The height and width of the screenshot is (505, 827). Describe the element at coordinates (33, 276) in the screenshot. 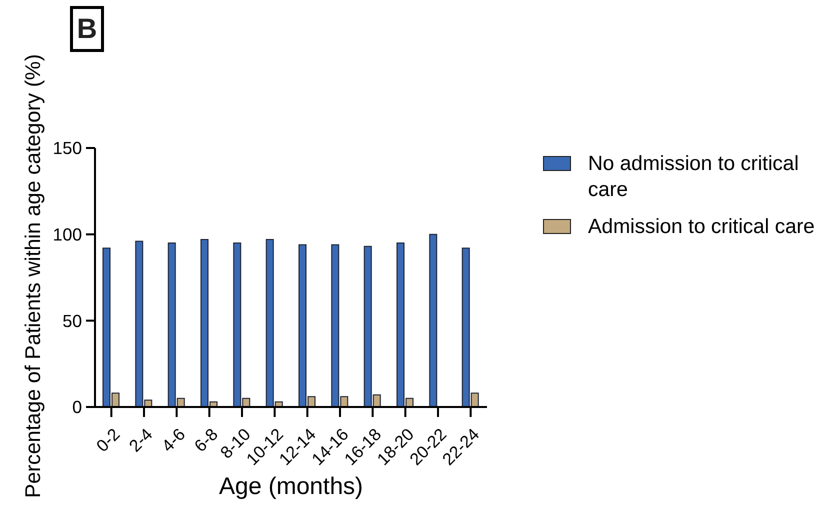

I see `y-axis-title: Percentage of Patients within age category (%)` at that location.